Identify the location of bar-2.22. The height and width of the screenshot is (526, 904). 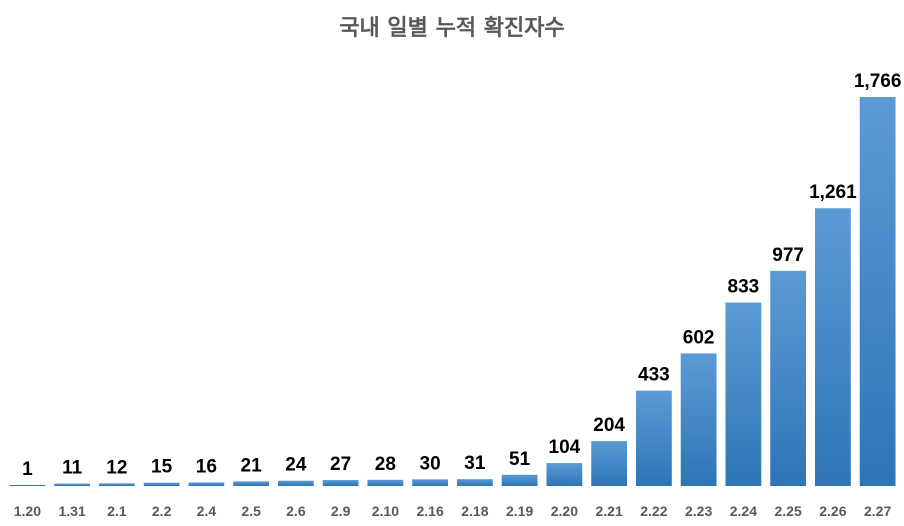
(653, 438).